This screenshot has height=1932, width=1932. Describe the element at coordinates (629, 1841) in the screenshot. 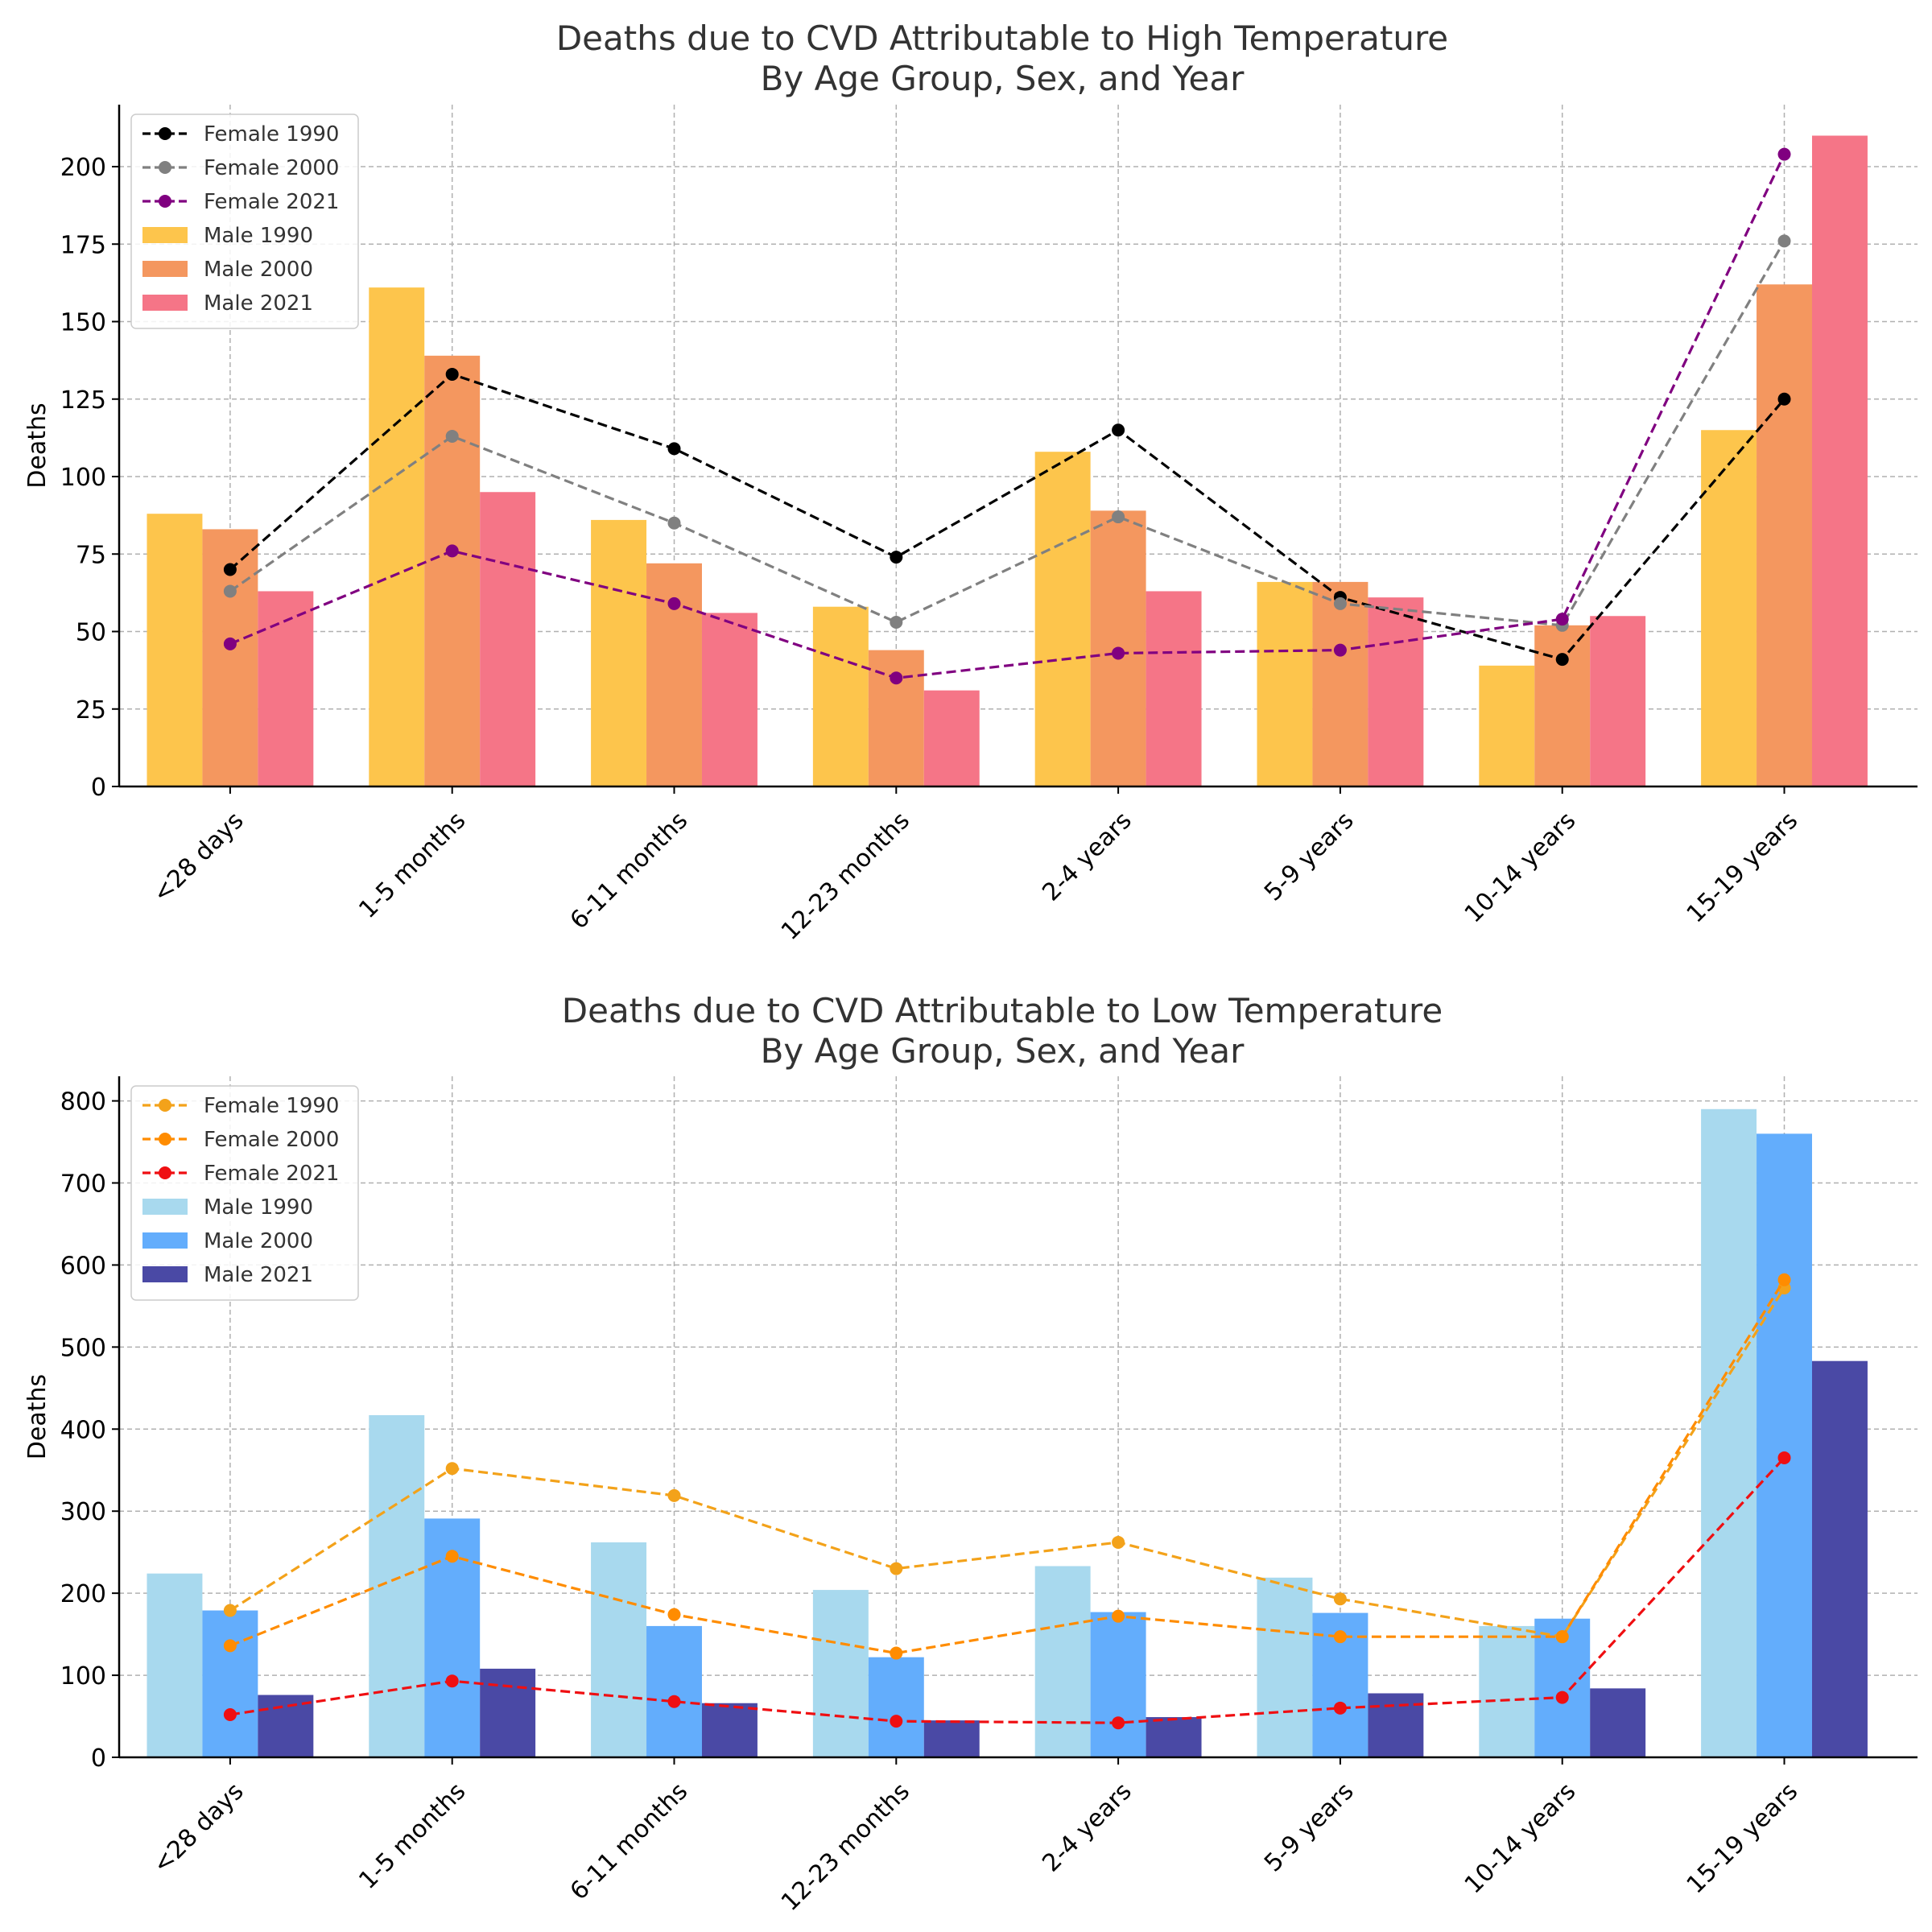

I see `x-tick-label: 6-11 months` at that location.